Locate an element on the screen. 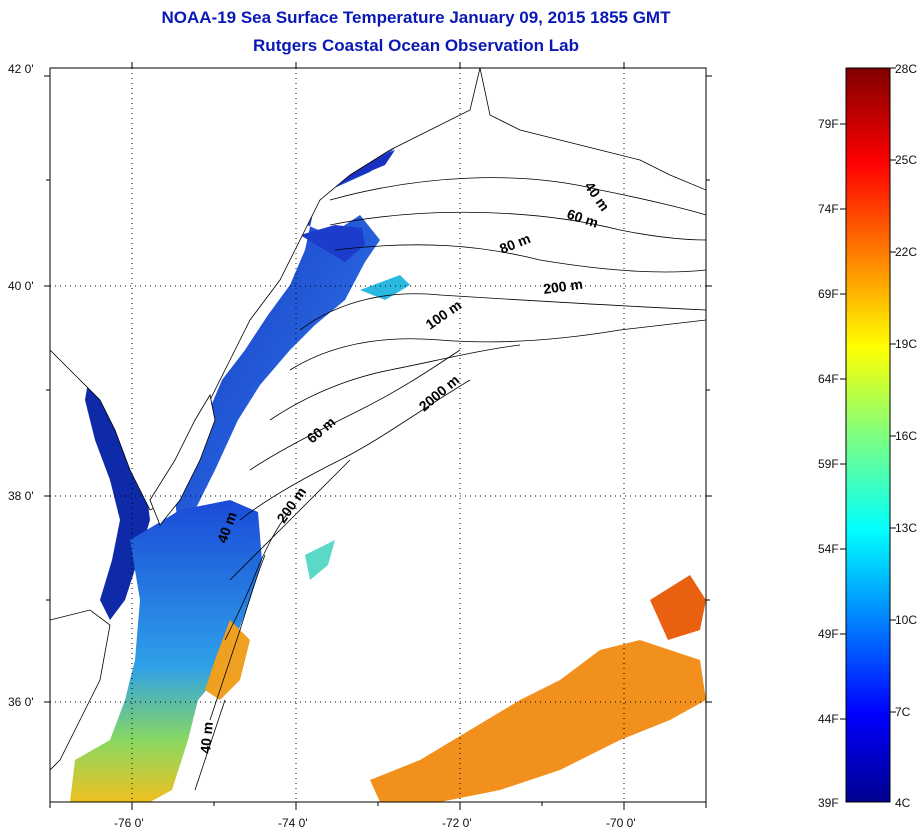  colorbar-f-label: 74F is located at coordinates (828, 209).